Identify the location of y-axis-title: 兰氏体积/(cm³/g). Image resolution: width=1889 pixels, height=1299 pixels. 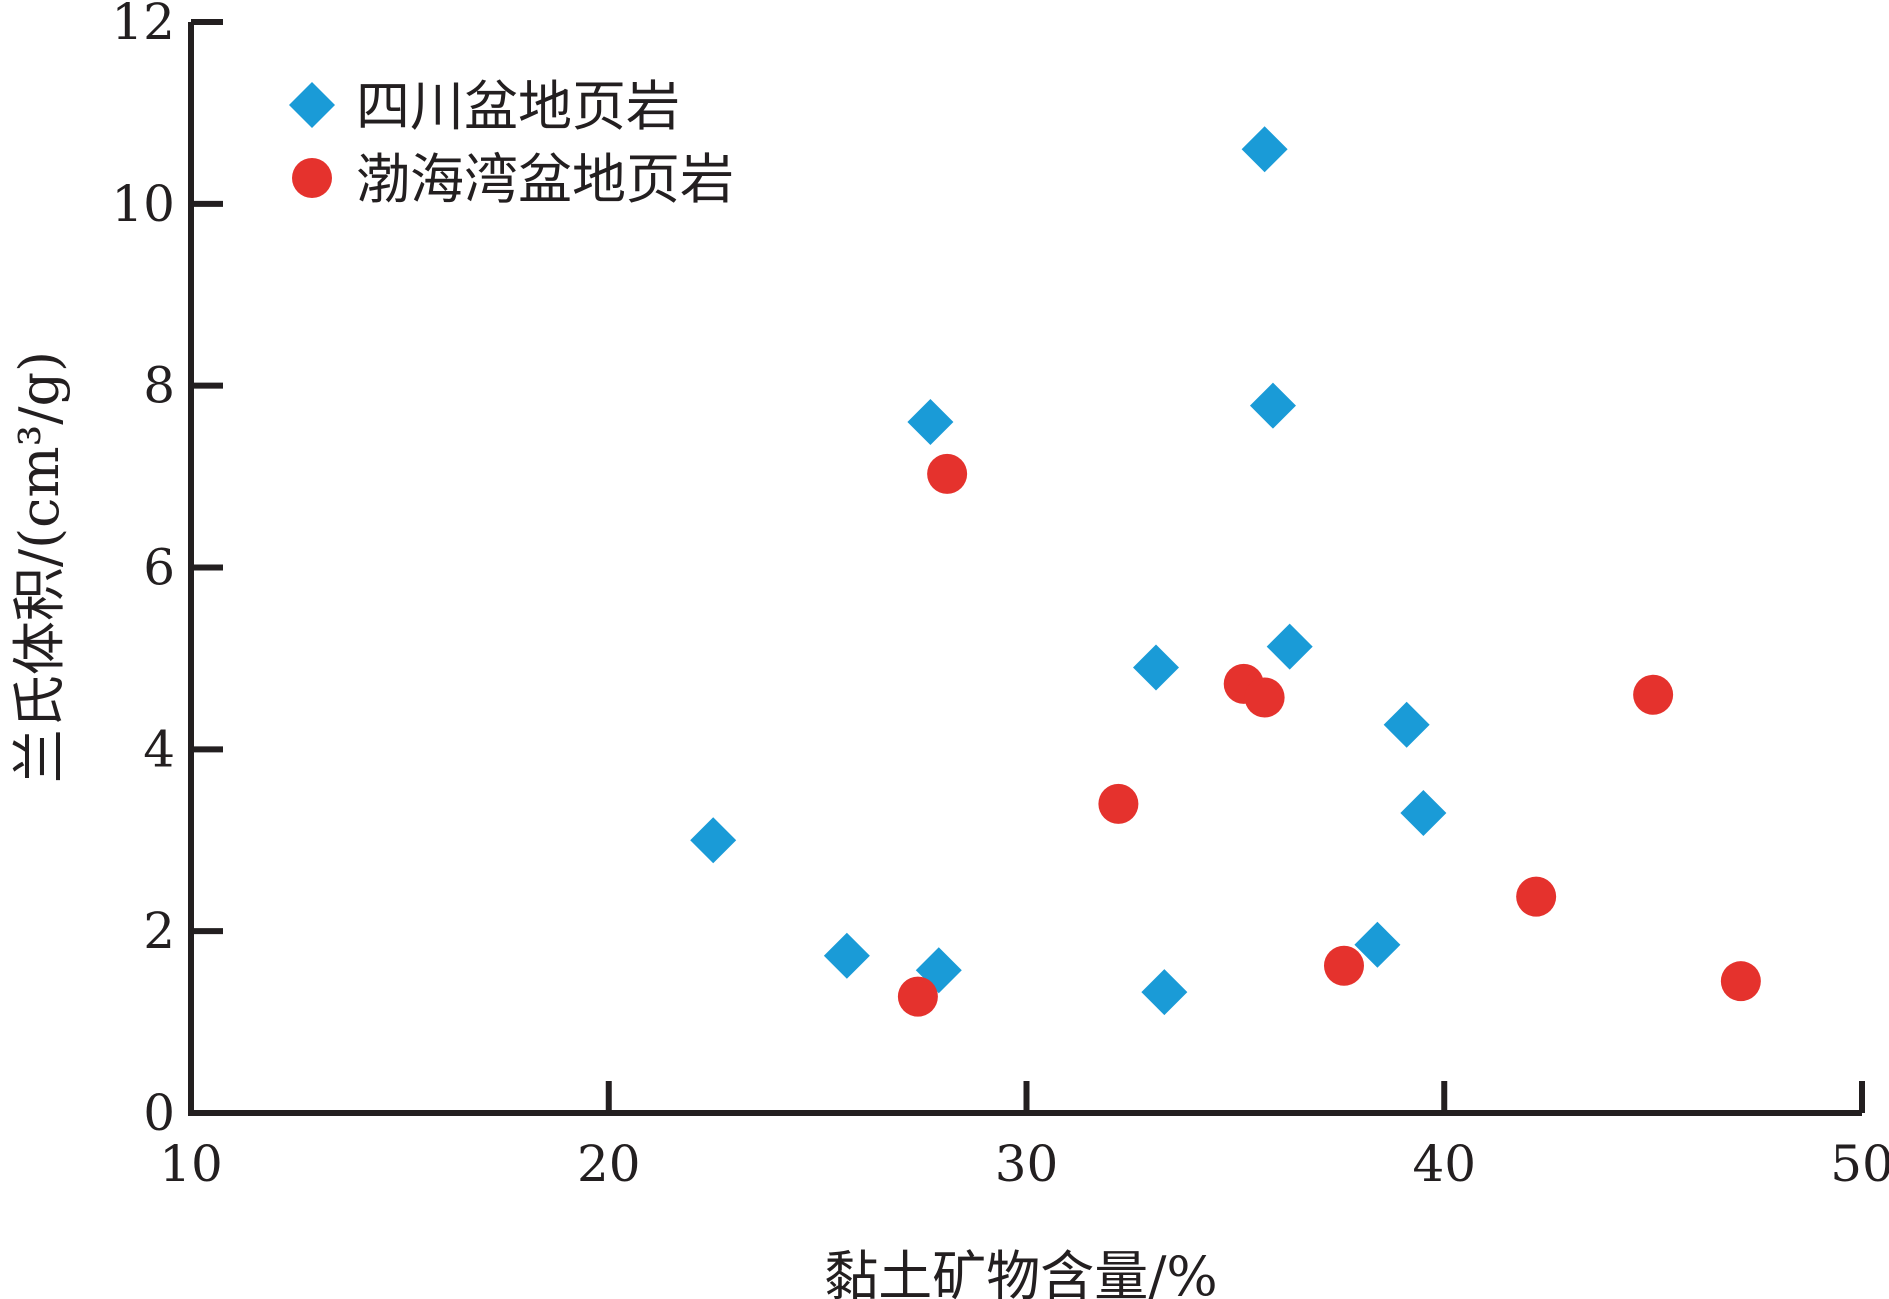
(39, 567).